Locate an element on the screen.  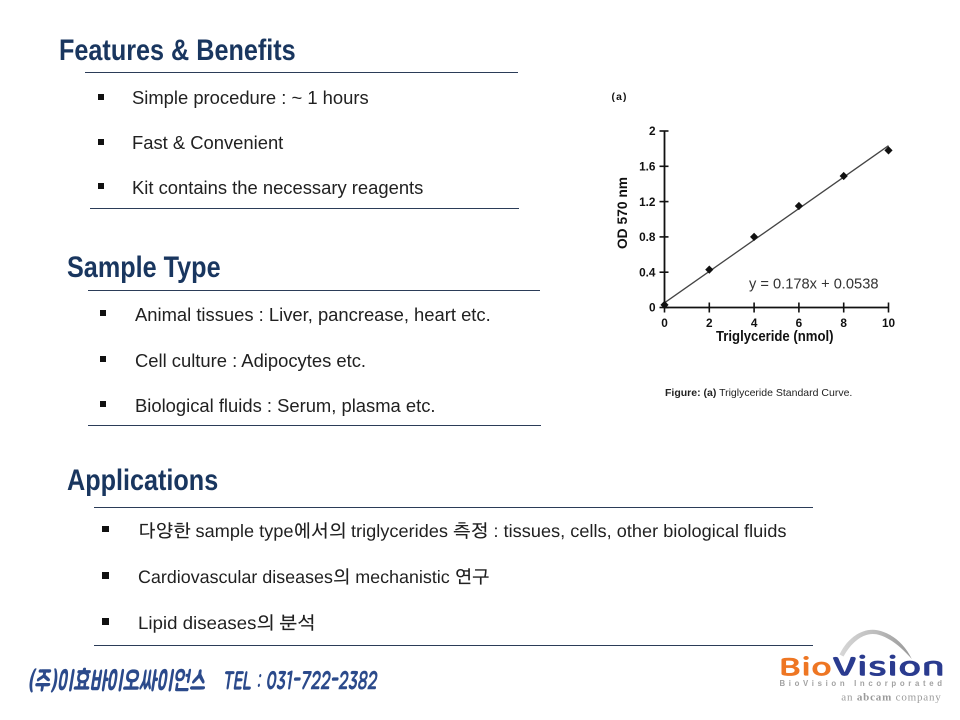
svg-text: Triglyceride (nmol) is located at coordinates (775, 336).